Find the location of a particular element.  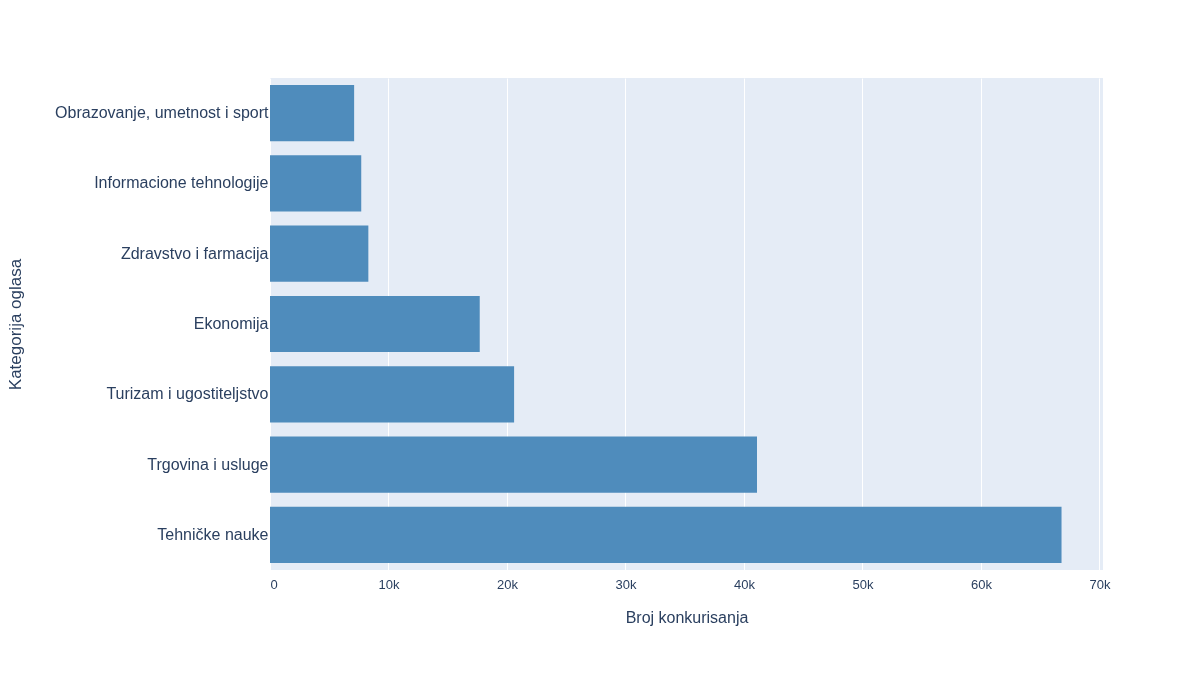

y-tick-label: Informacione tehnologije is located at coordinates (181, 183).